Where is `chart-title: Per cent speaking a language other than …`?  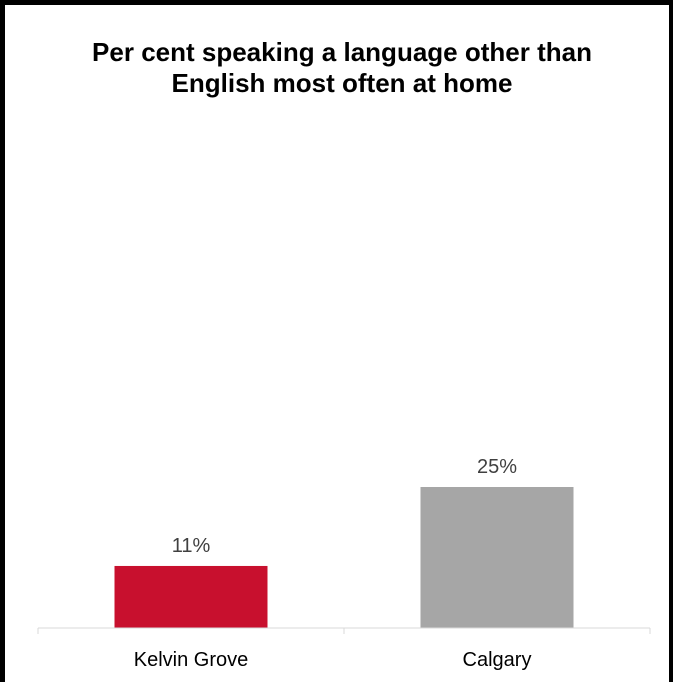 chart-title: Per cent speaking a language other than … is located at coordinates (342, 67).